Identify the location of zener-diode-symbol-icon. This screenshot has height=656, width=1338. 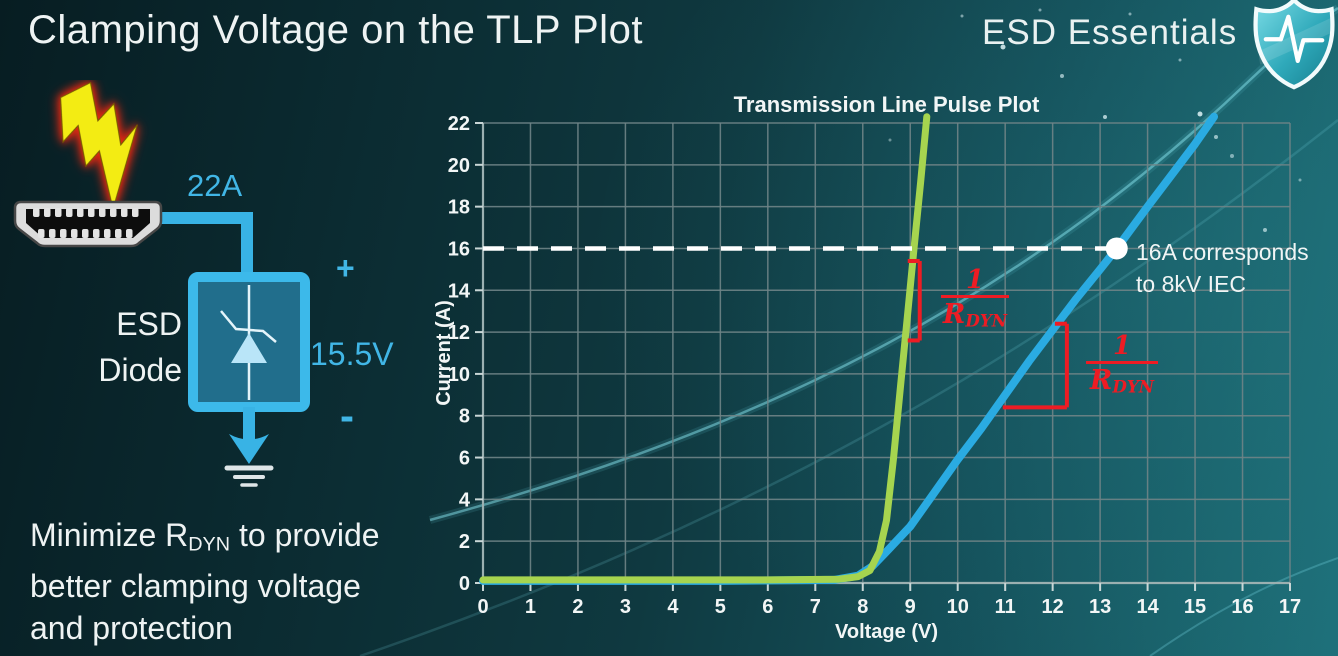
(248, 342).